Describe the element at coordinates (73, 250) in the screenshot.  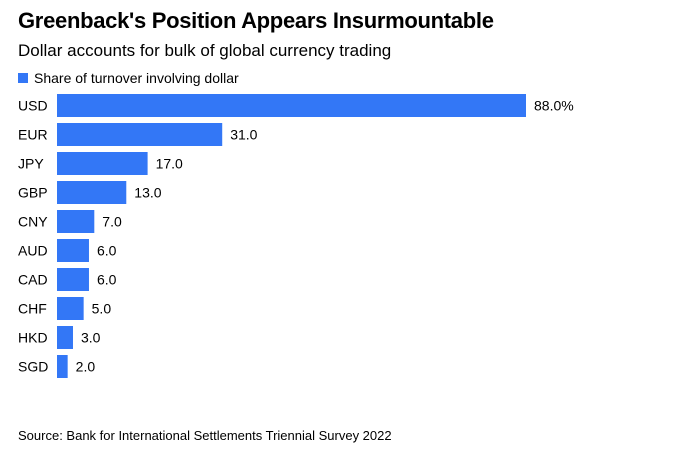
I see `bar-aud` at that location.